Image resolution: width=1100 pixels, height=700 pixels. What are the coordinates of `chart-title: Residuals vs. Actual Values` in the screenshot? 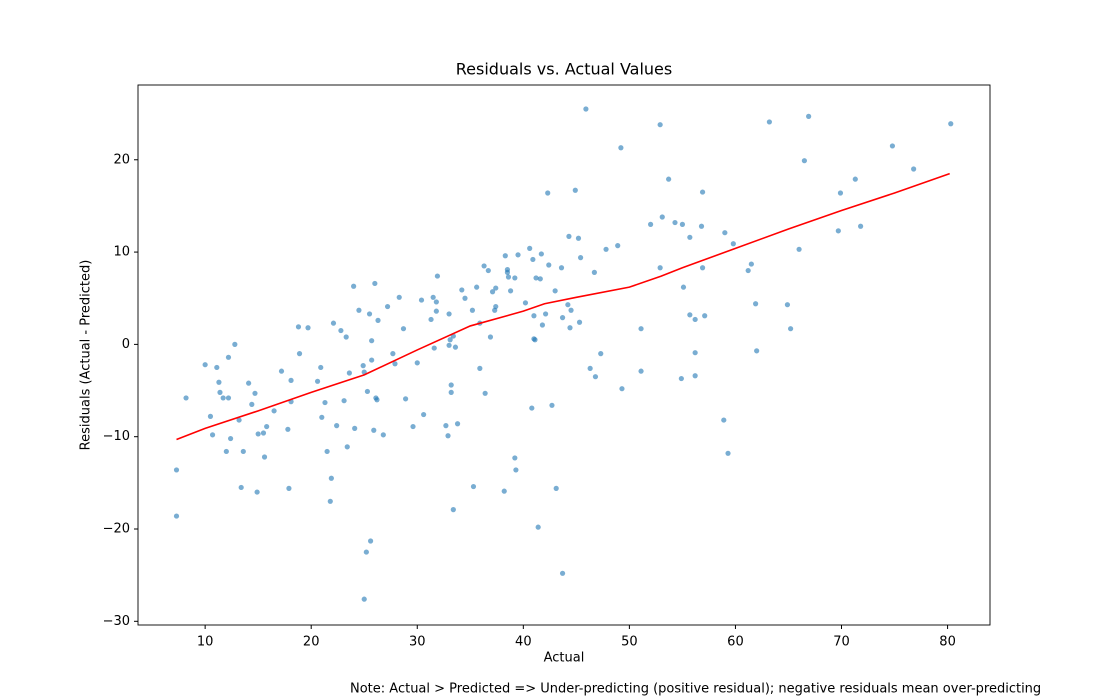 It's located at (564, 69).